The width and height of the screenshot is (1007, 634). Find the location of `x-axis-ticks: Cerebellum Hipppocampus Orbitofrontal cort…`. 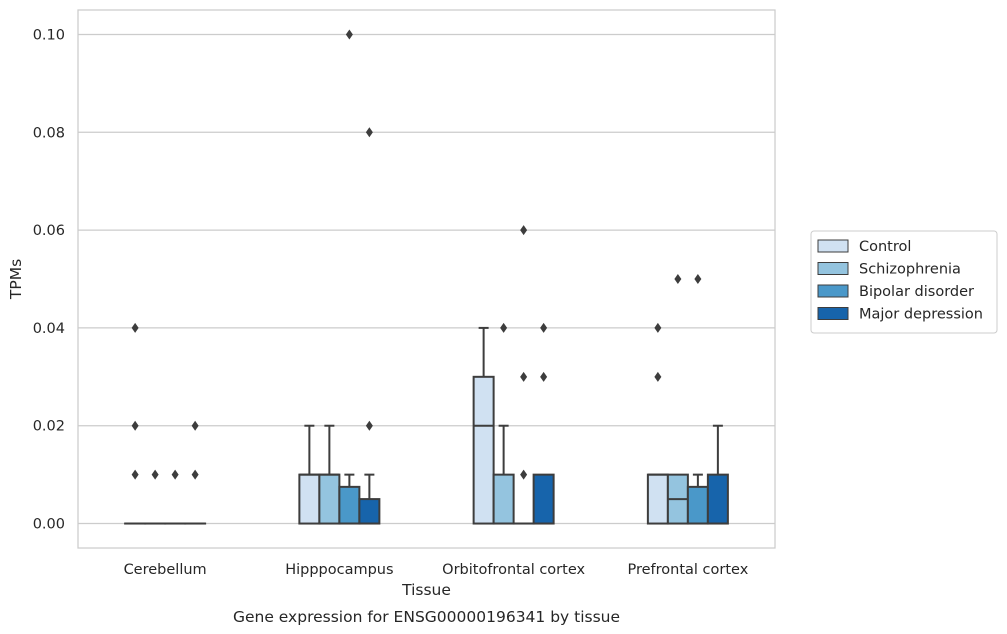

x-axis-ticks: Cerebellum Hipppocampus Orbitofrontal cort… is located at coordinates (436, 570).